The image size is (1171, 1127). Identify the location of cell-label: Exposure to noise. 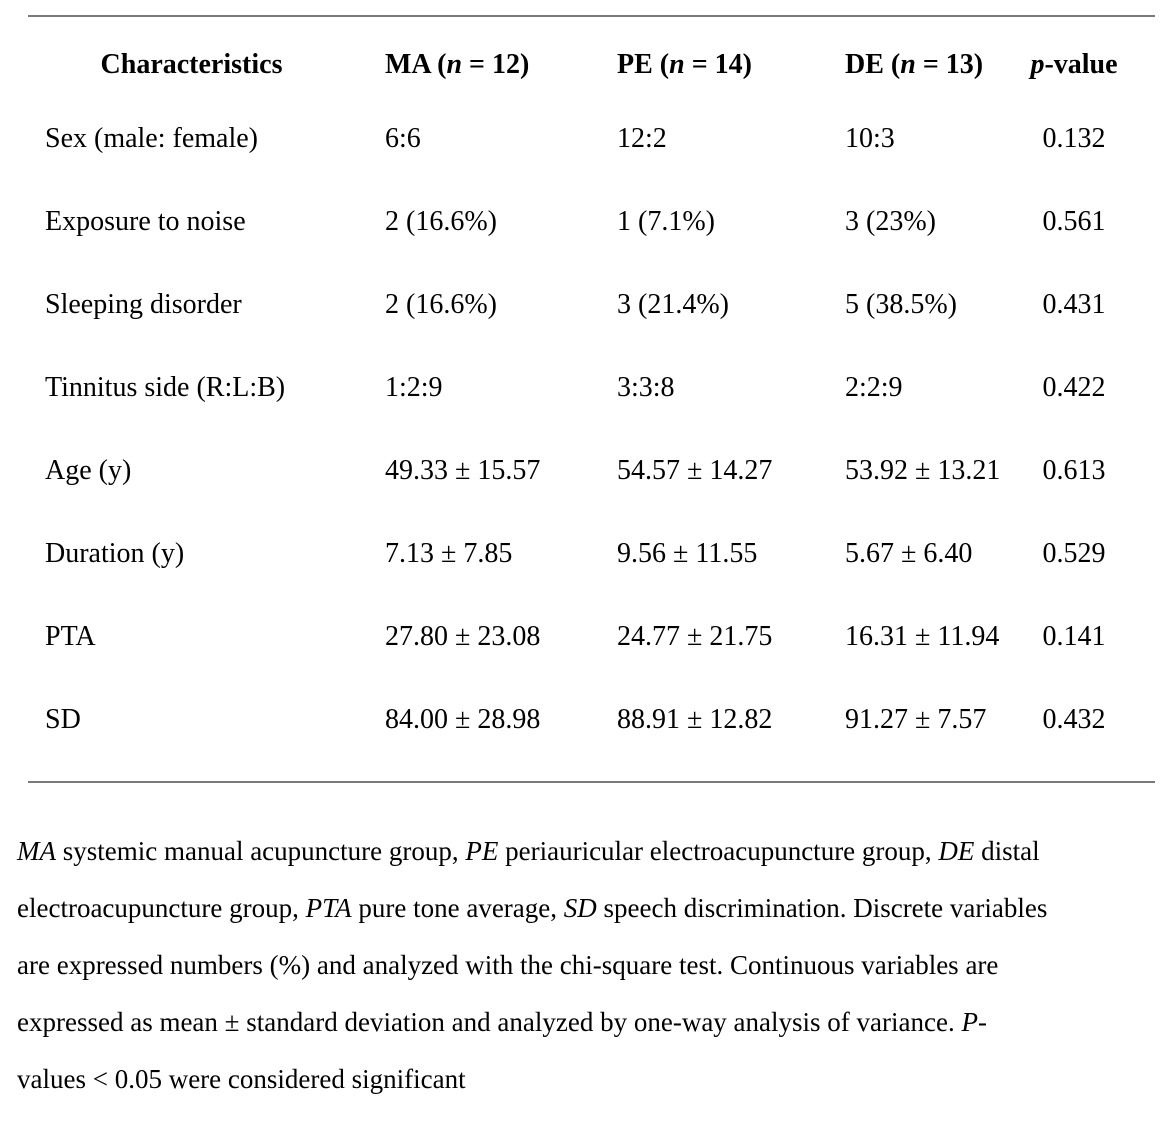
(145, 221).